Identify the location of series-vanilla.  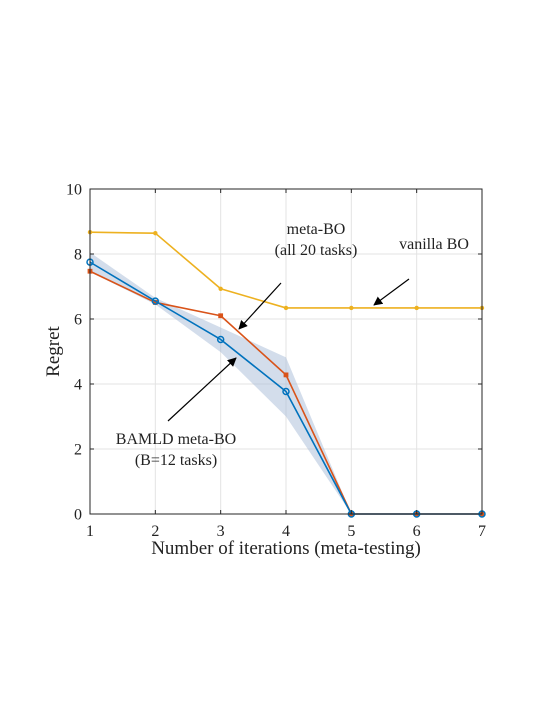
(286, 270).